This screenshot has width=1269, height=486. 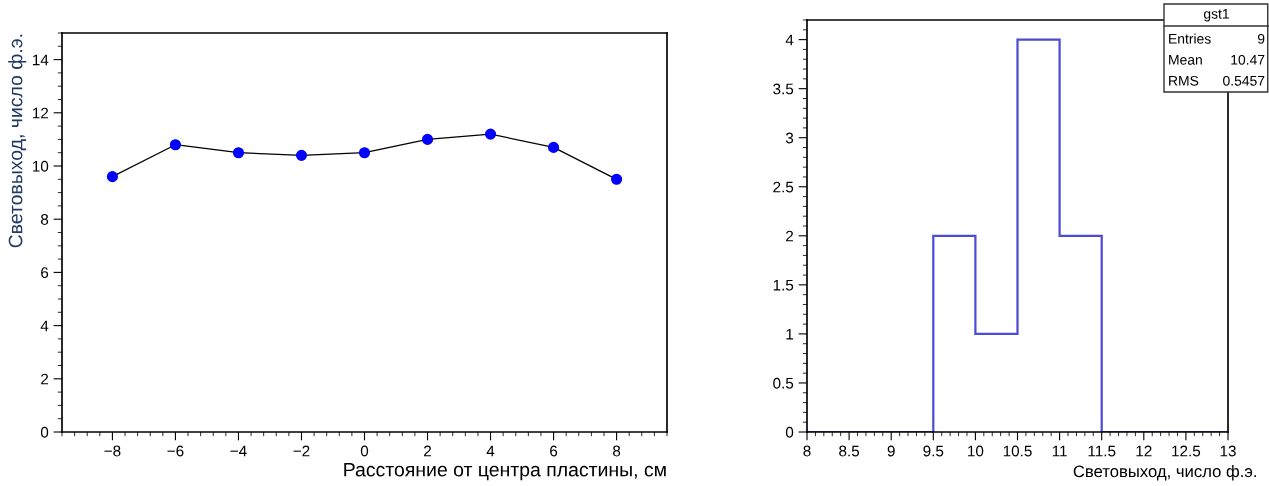 What do you see at coordinates (1185, 60) in the screenshot?
I see `annotation: Mean` at bounding box center [1185, 60].